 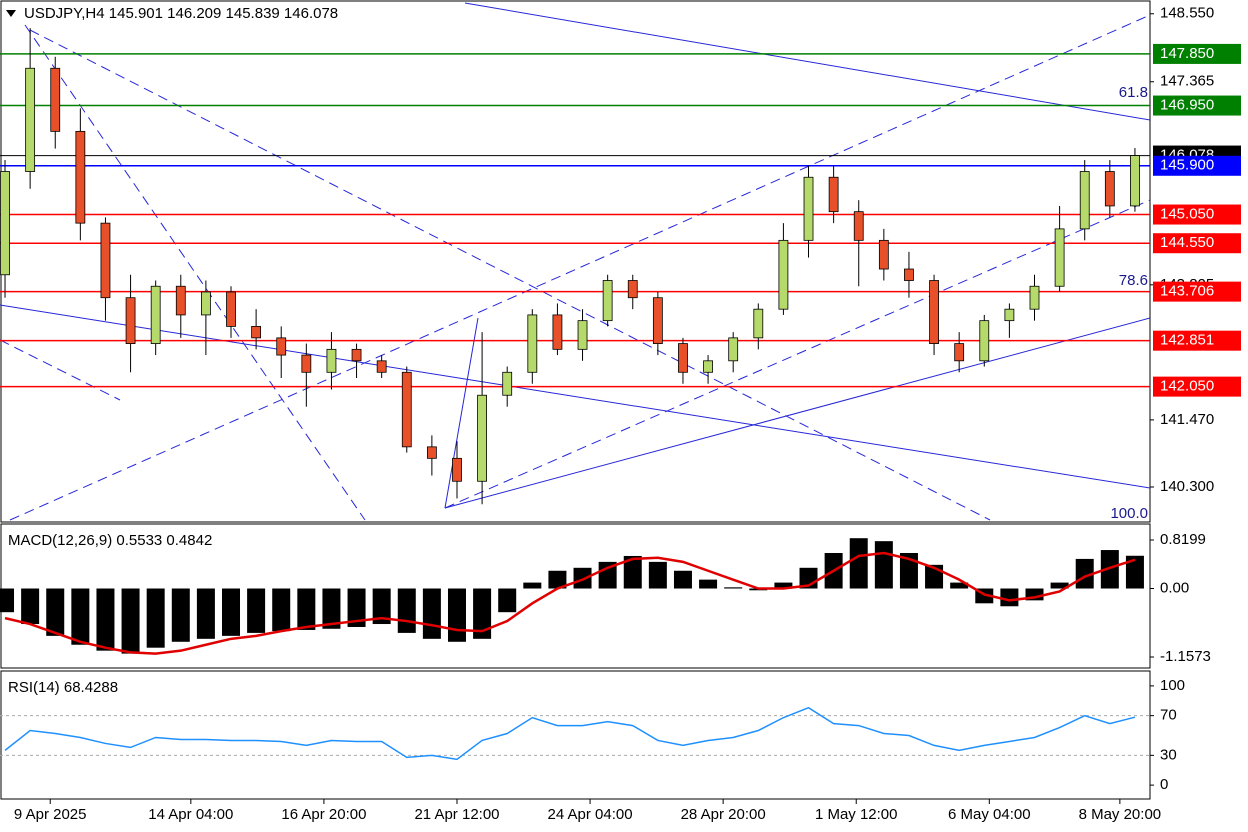 What do you see at coordinates (1187, 105) in the screenshot?
I see `level-label: 146.950` at bounding box center [1187, 105].